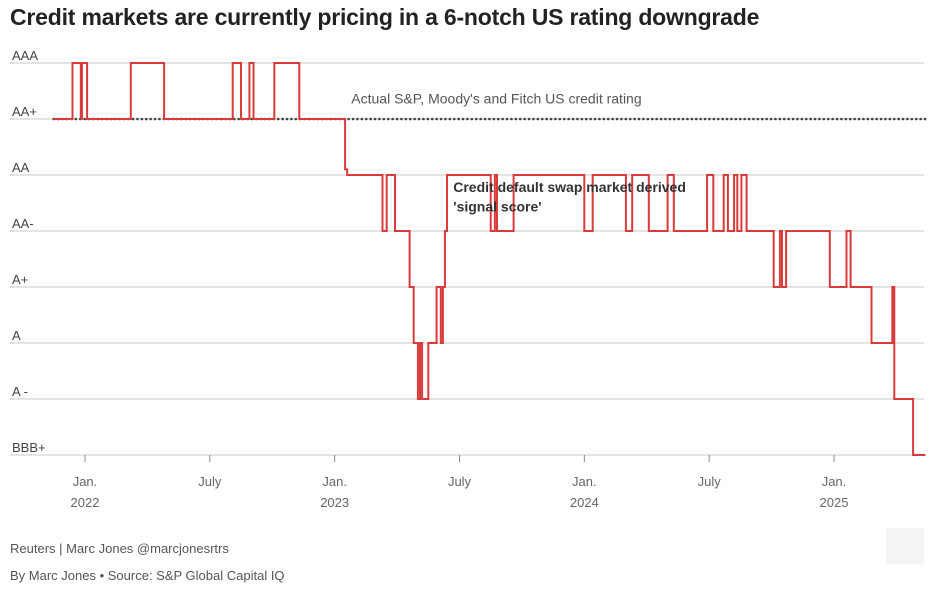 The image size is (947, 590). I want to click on y-label-1: A -, so click(20, 391).